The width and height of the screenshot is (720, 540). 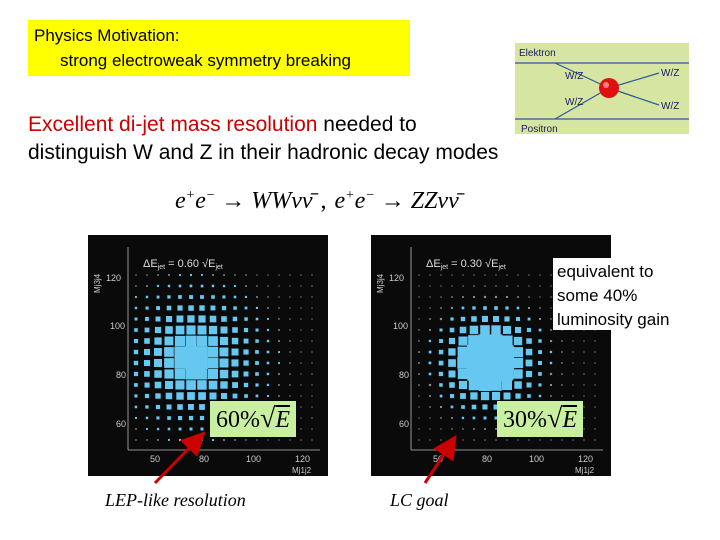 What do you see at coordinates (419, 500) in the screenshot?
I see `caption-right: LC goal` at bounding box center [419, 500].